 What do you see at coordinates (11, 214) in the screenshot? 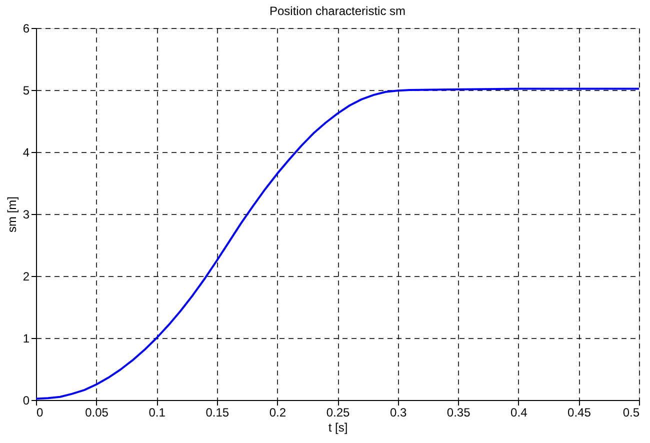
I see `y-axis-title: sm [m]` at bounding box center [11, 214].